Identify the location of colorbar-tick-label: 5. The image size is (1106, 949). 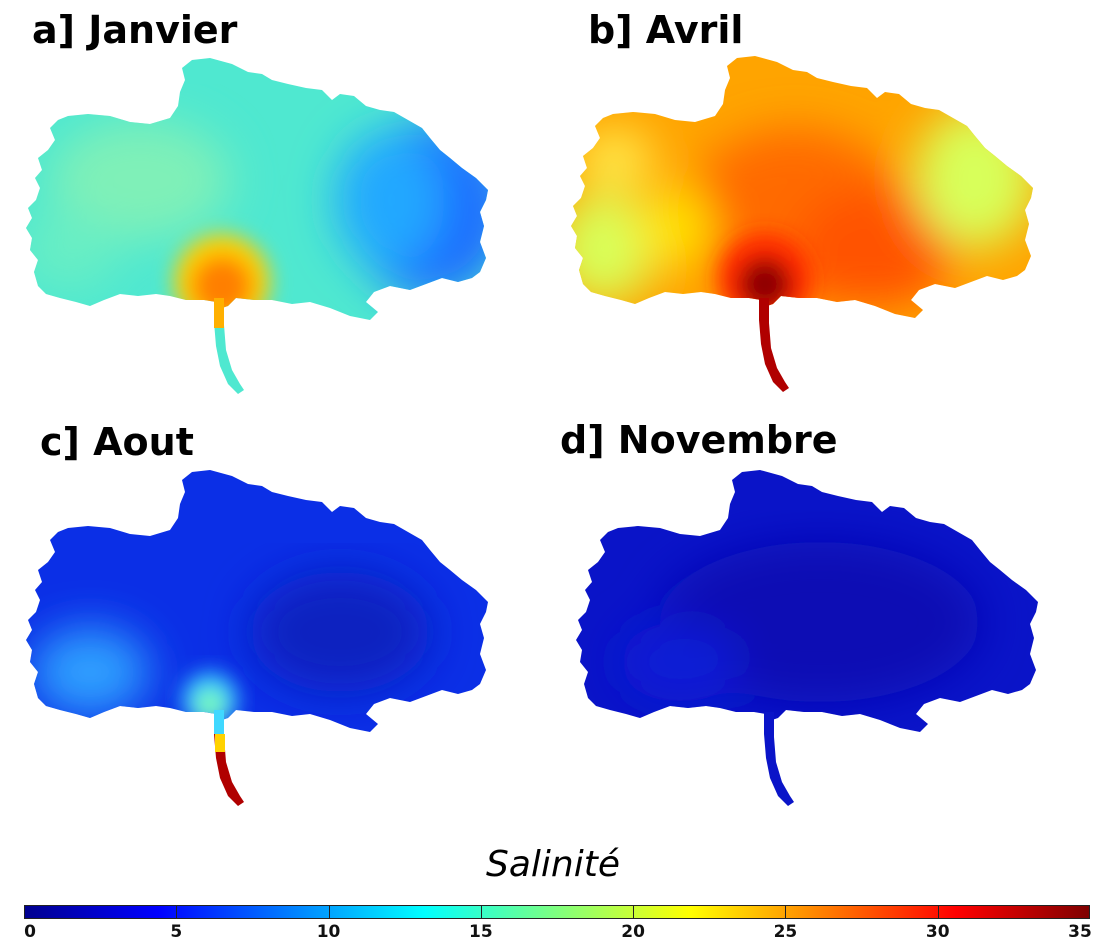
(176, 932).